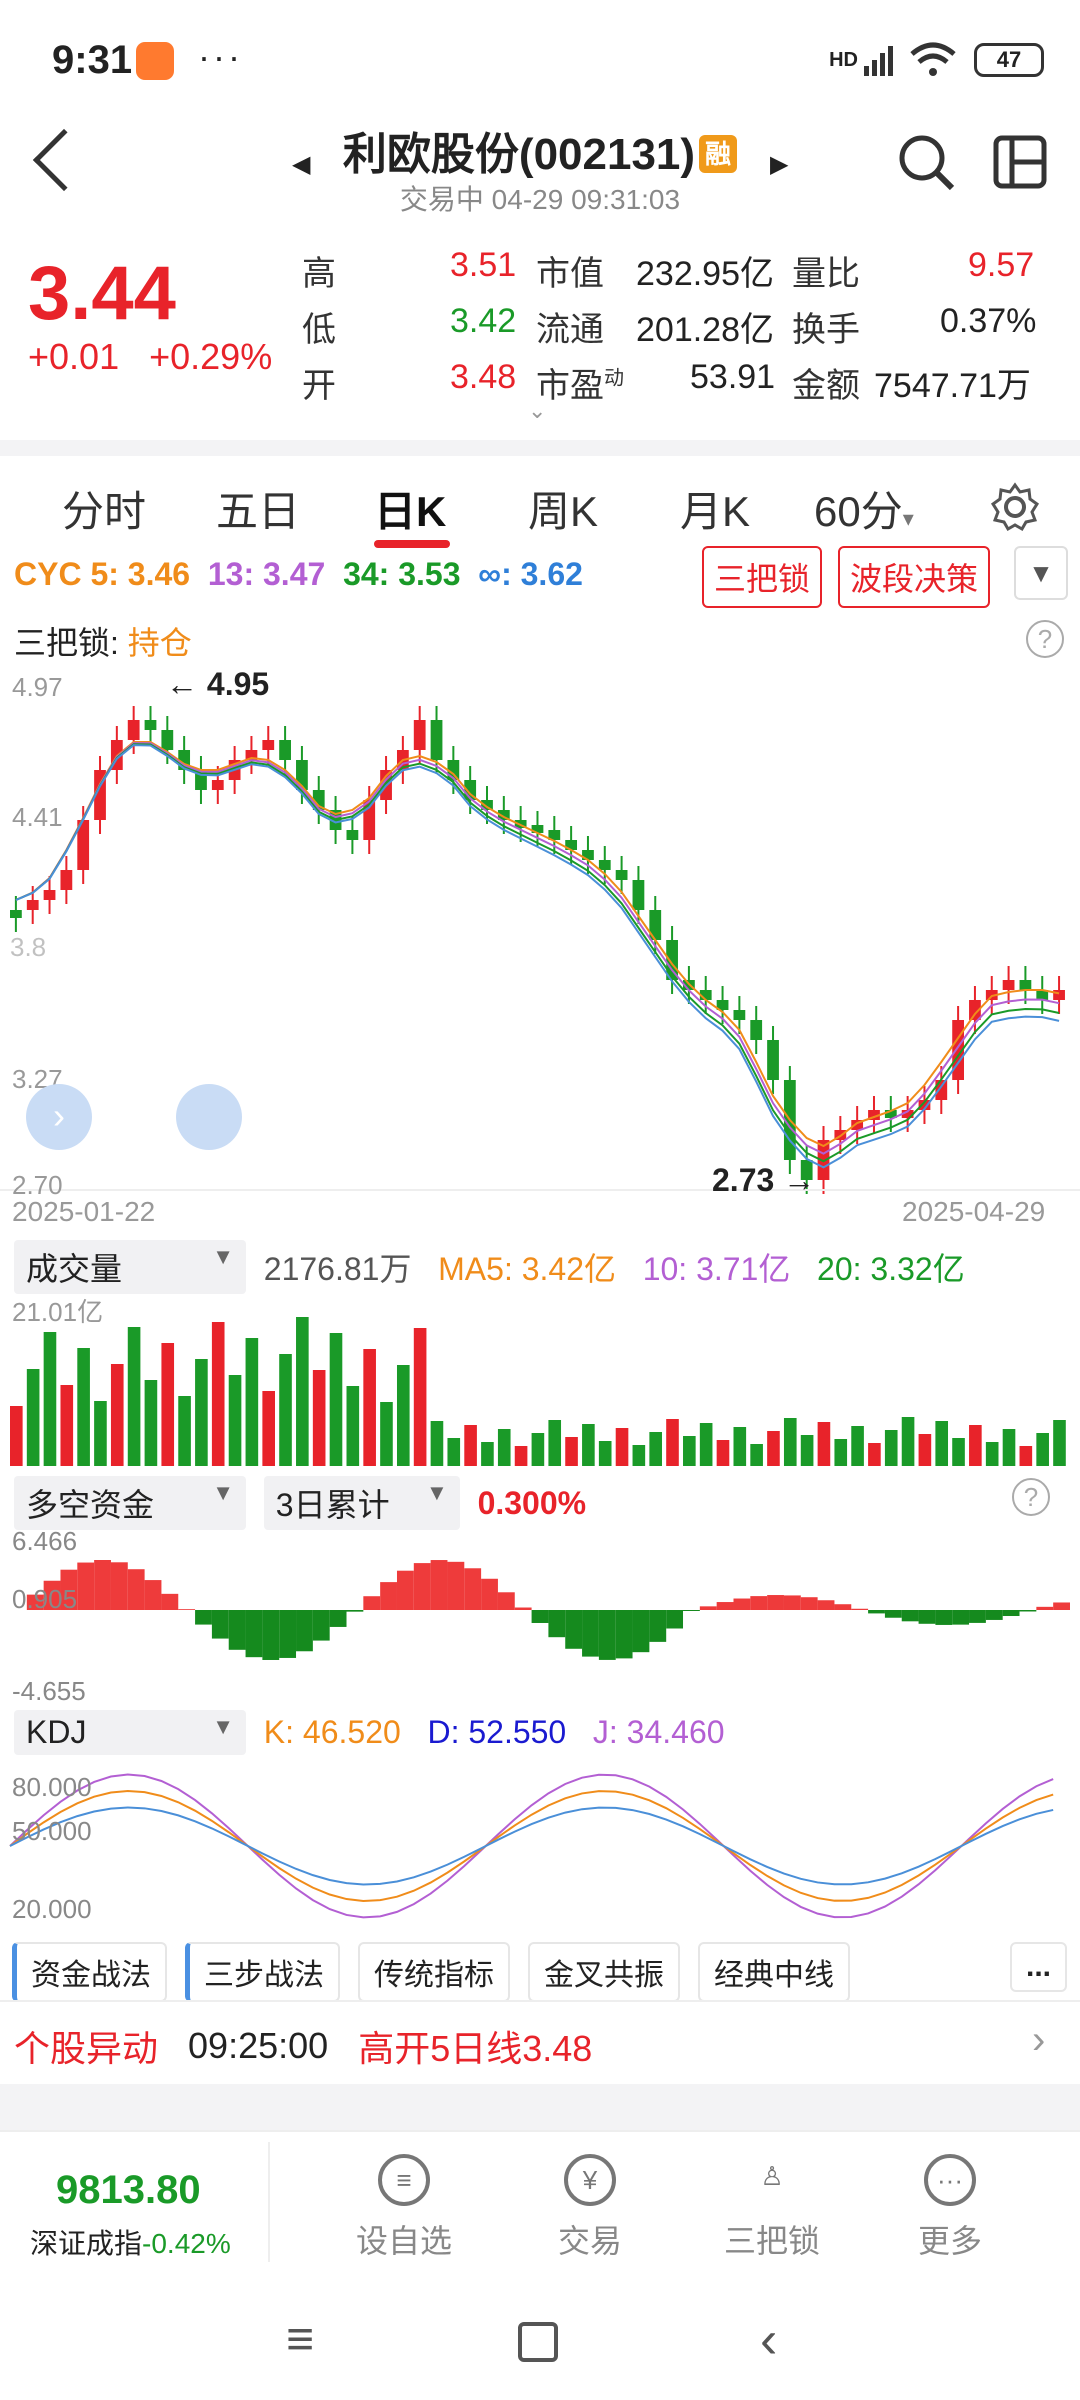 The width and height of the screenshot is (1080, 2400). Describe the element at coordinates (769, 2340) in the screenshot. I see `back-nav-icon: ‹` at that location.